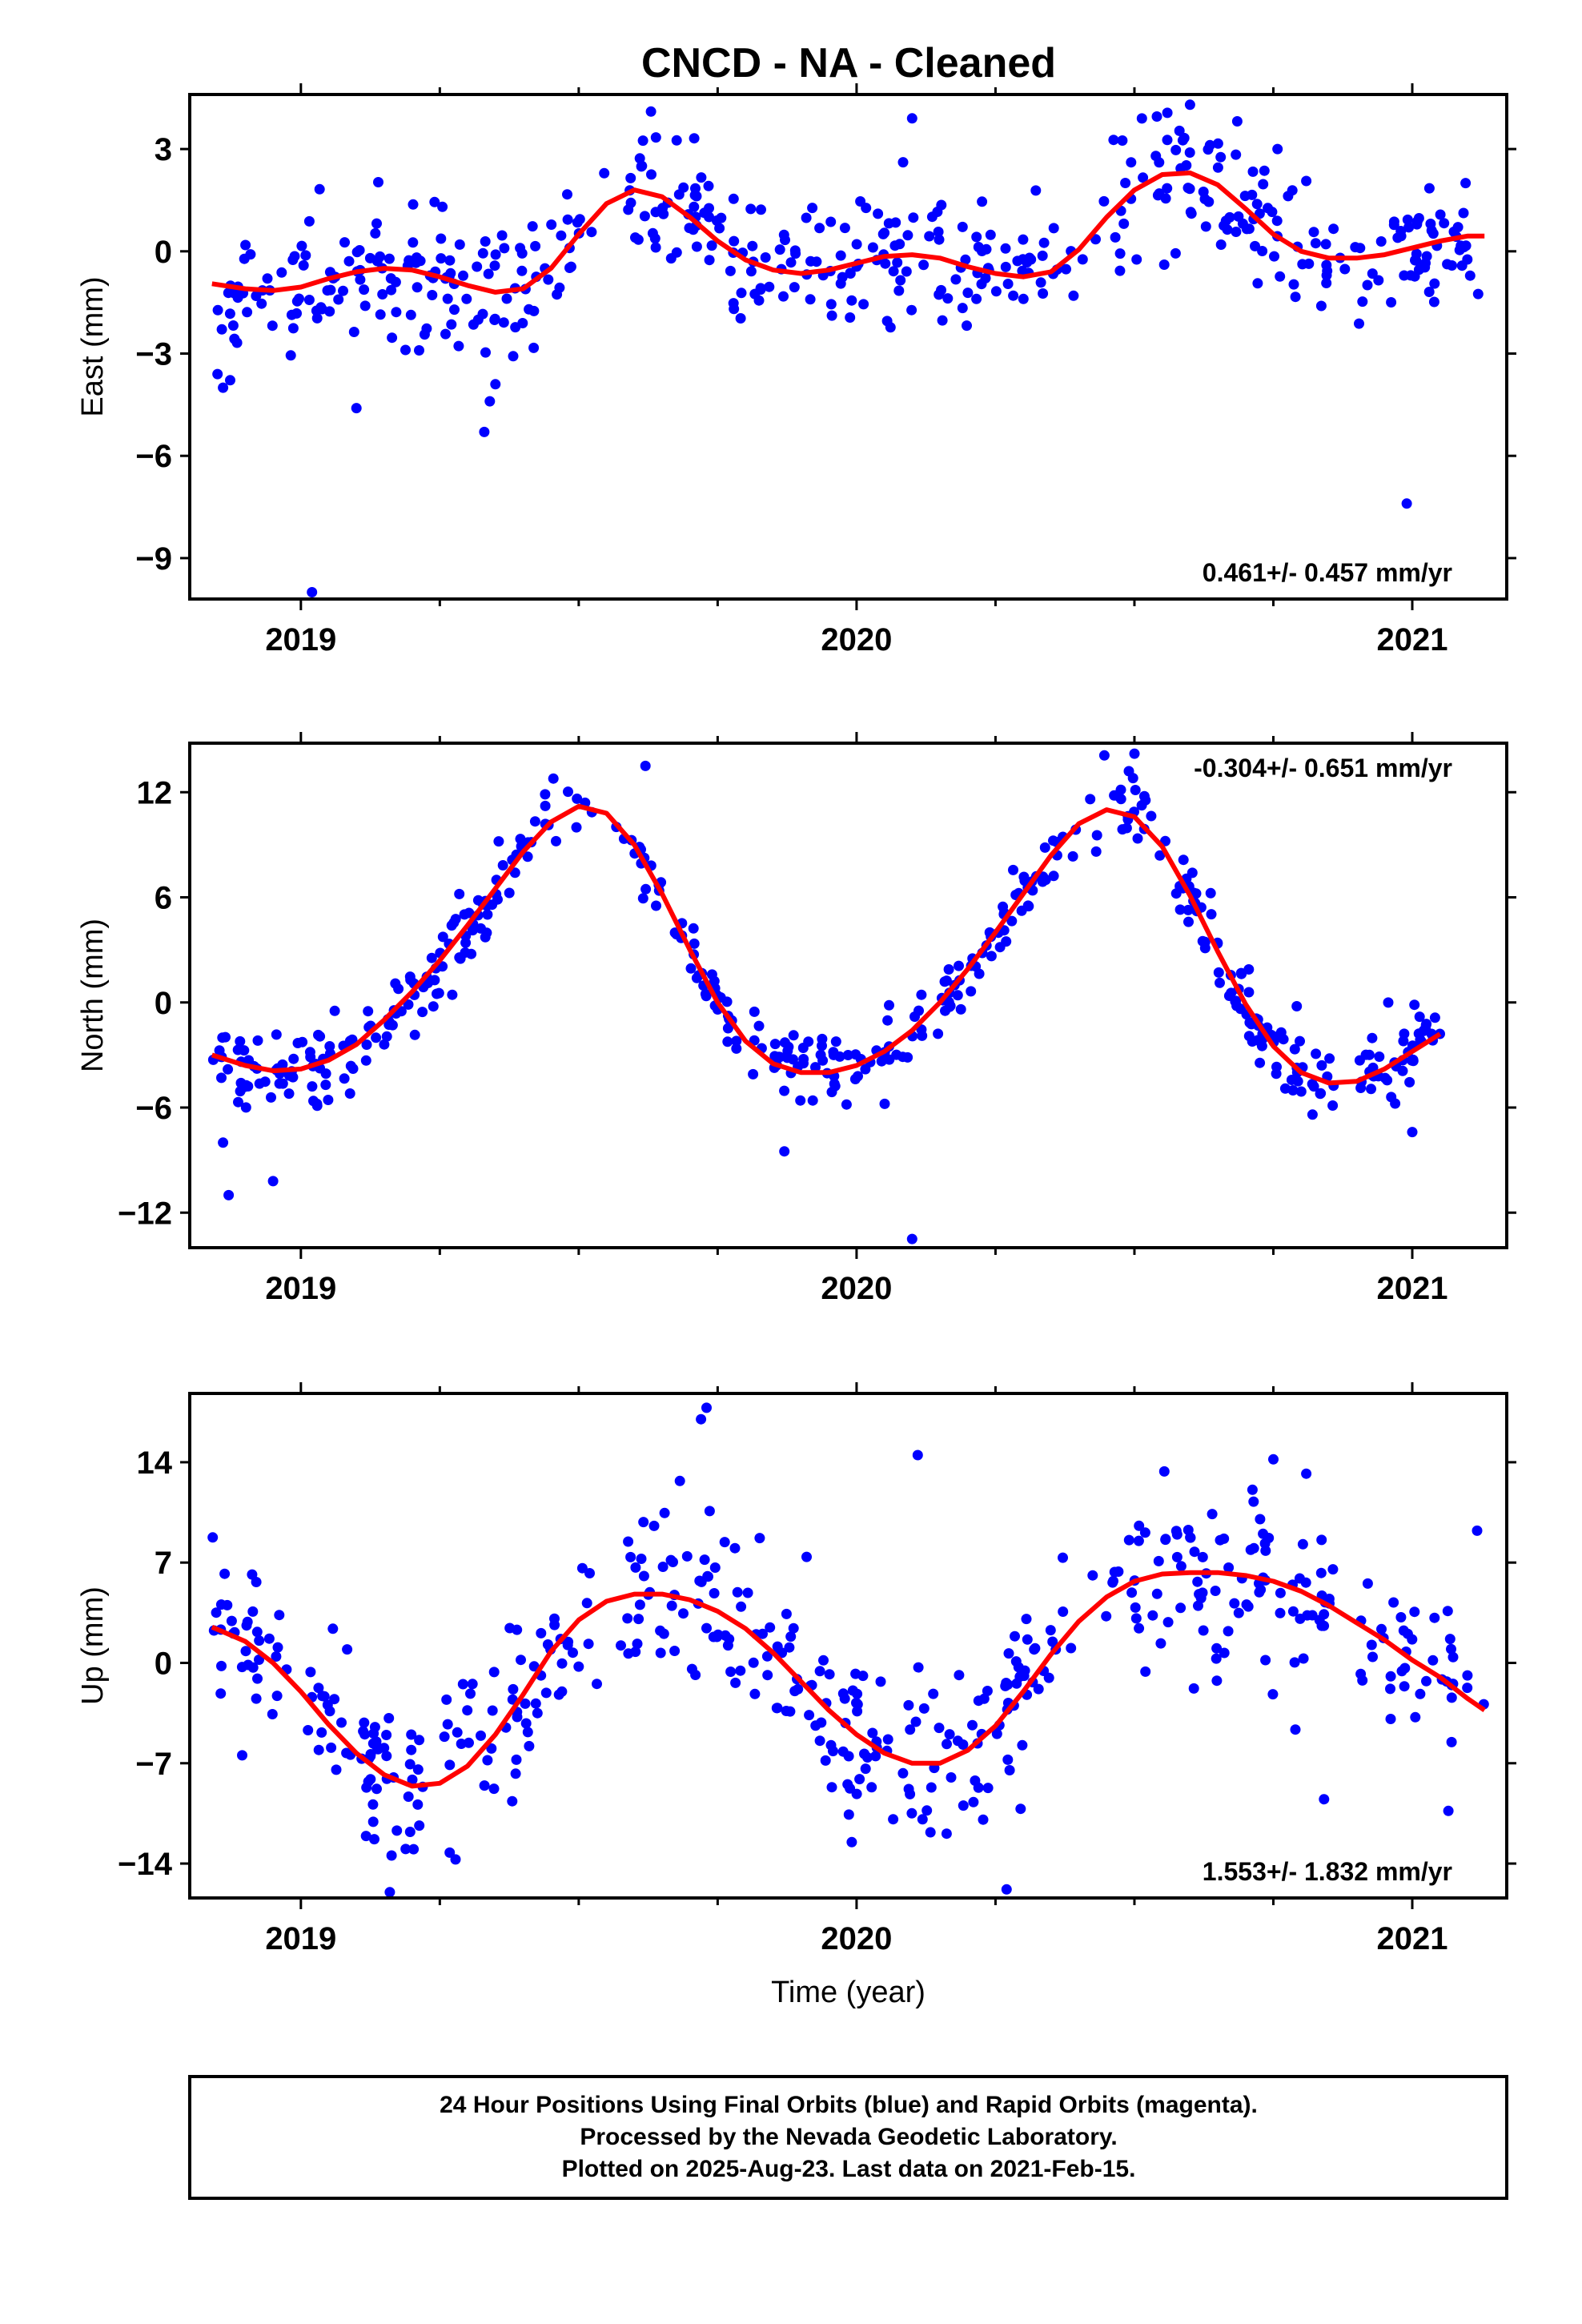  I want to click on up-rate-label: 1.553+/- 1.832 mm/yr, so click(1328, 1871).